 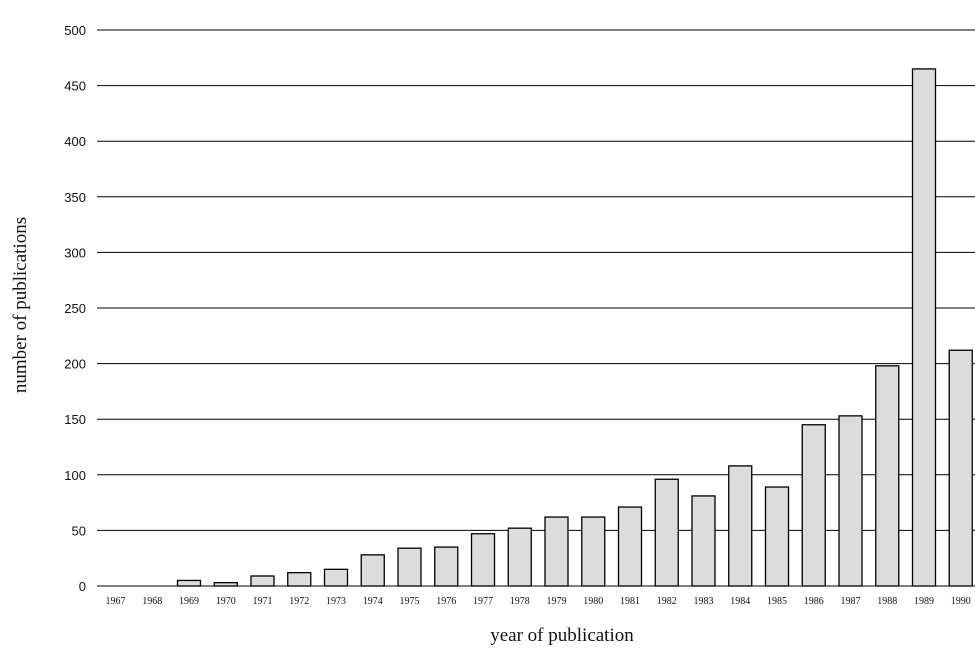 What do you see at coordinates (446, 601) in the screenshot?
I see `x-tick-label: 1976` at bounding box center [446, 601].